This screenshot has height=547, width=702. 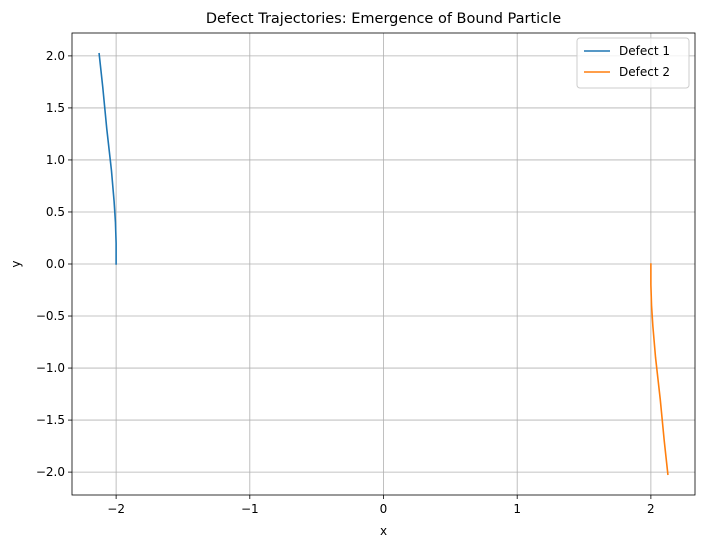 I want to click on y-tick-label: 2.0, so click(x=55, y=56).